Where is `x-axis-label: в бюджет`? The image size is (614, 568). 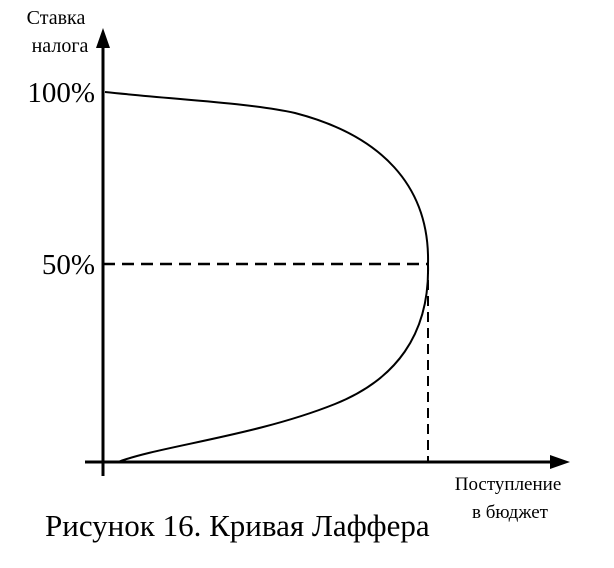
x-axis-label: в бюджет is located at coordinates (510, 512).